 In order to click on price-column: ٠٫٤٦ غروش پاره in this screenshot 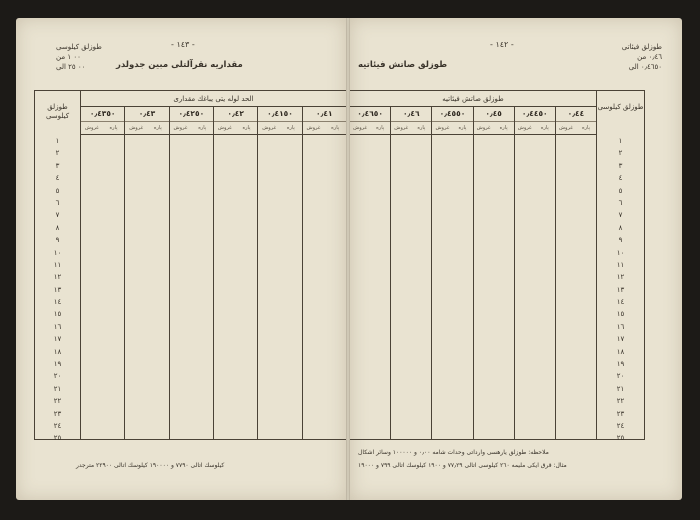, I will do `click(411, 273)`.